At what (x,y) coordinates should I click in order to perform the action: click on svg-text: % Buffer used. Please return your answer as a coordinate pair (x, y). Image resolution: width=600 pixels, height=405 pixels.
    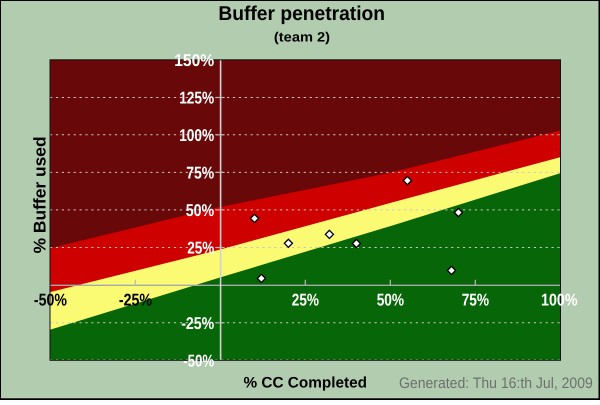
    Looking at the image, I should click on (40, 194).